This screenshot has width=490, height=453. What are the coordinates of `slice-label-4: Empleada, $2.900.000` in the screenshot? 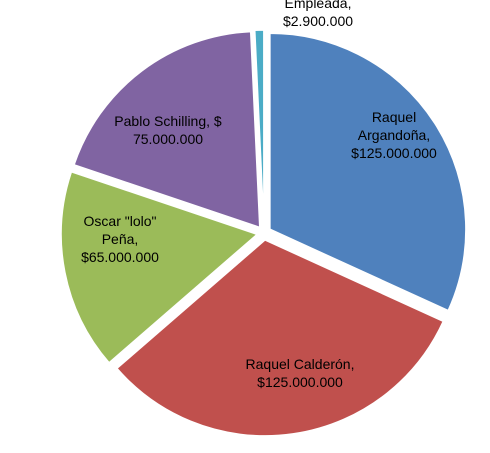 It's located at (318, 14).